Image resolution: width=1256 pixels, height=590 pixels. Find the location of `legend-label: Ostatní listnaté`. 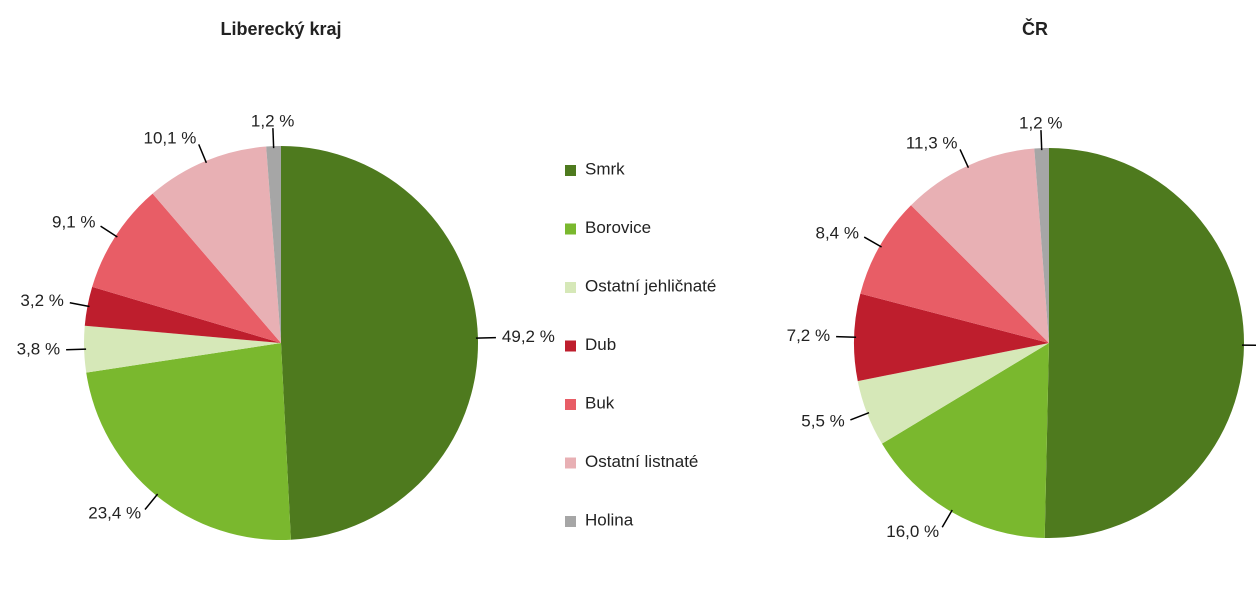

legend-label: Ostatní listnaté is located at coordinates (641, 461).